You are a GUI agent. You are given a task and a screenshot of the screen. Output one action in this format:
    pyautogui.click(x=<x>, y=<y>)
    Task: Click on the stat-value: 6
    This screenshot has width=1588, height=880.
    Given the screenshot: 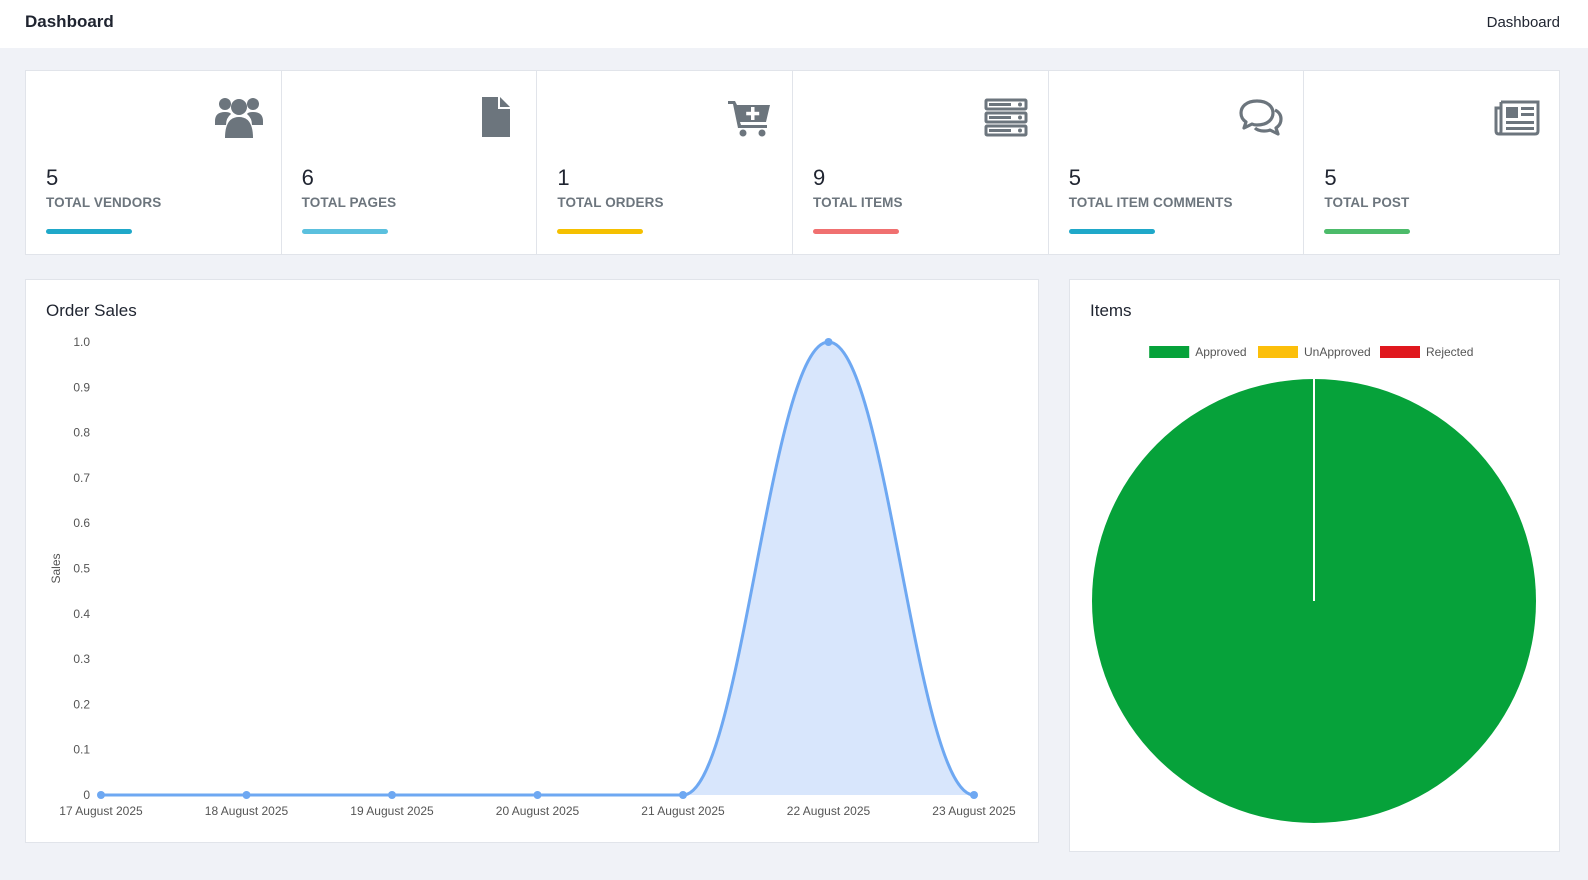 What is the action you would take?
    pyautogui.click(x=307, y=177)
    